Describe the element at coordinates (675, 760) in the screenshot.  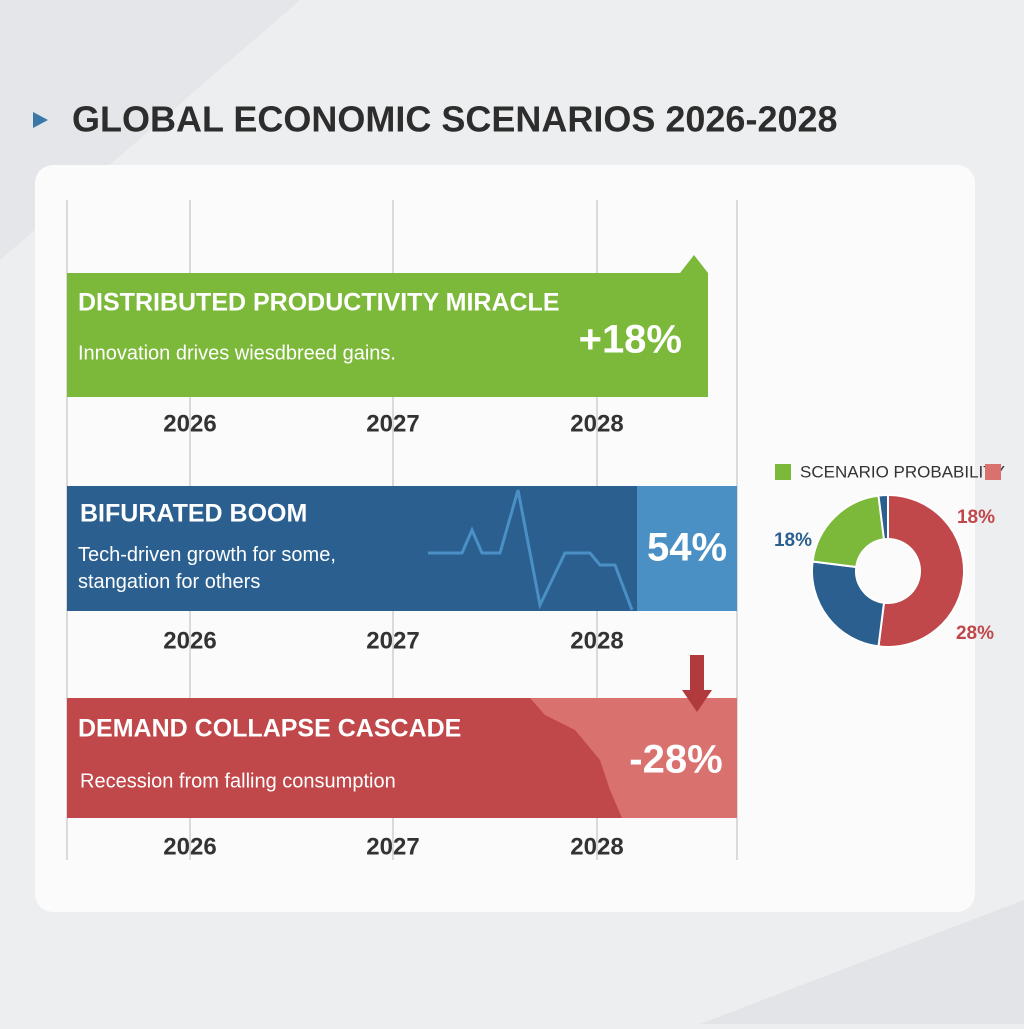
I see `scenario-value: -28%` at that location.